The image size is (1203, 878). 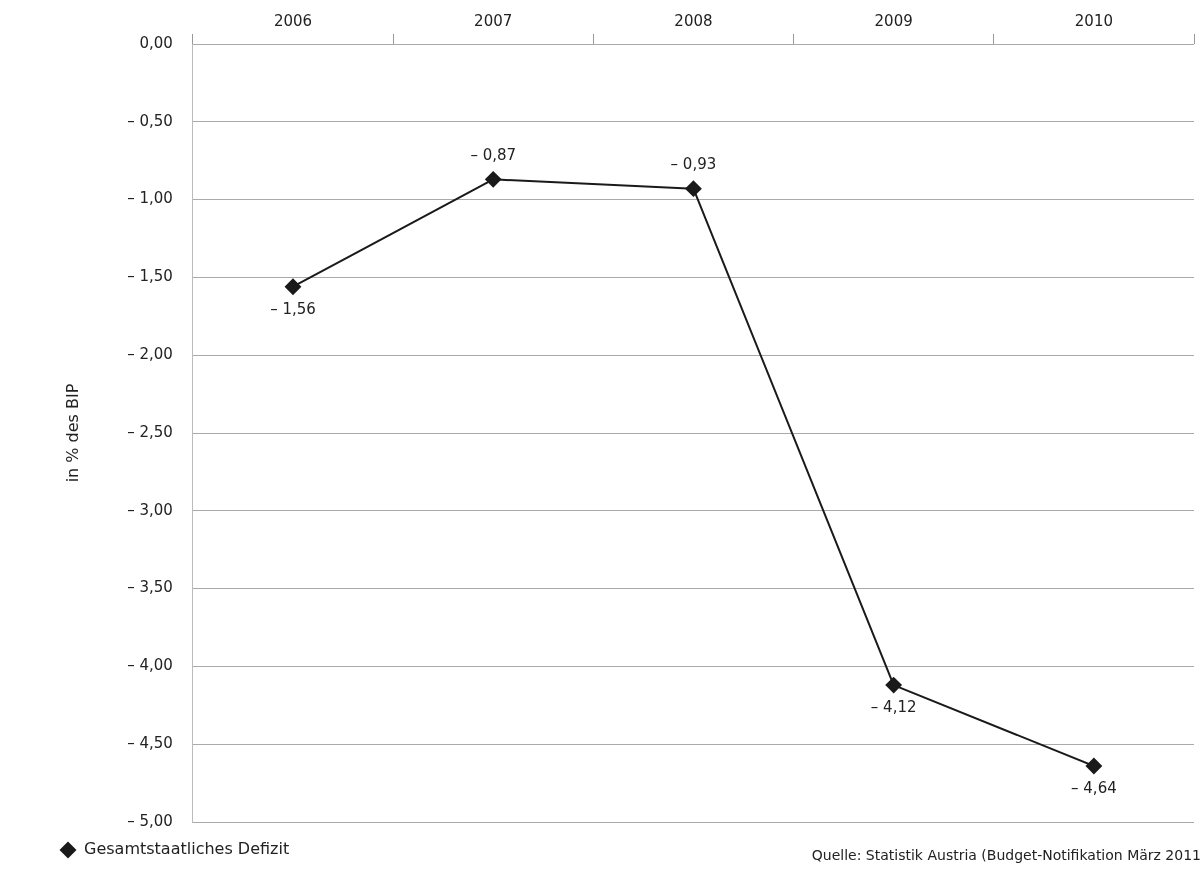 I want to click on y-tick-label: – 1,50, so click(x=150, y=276).